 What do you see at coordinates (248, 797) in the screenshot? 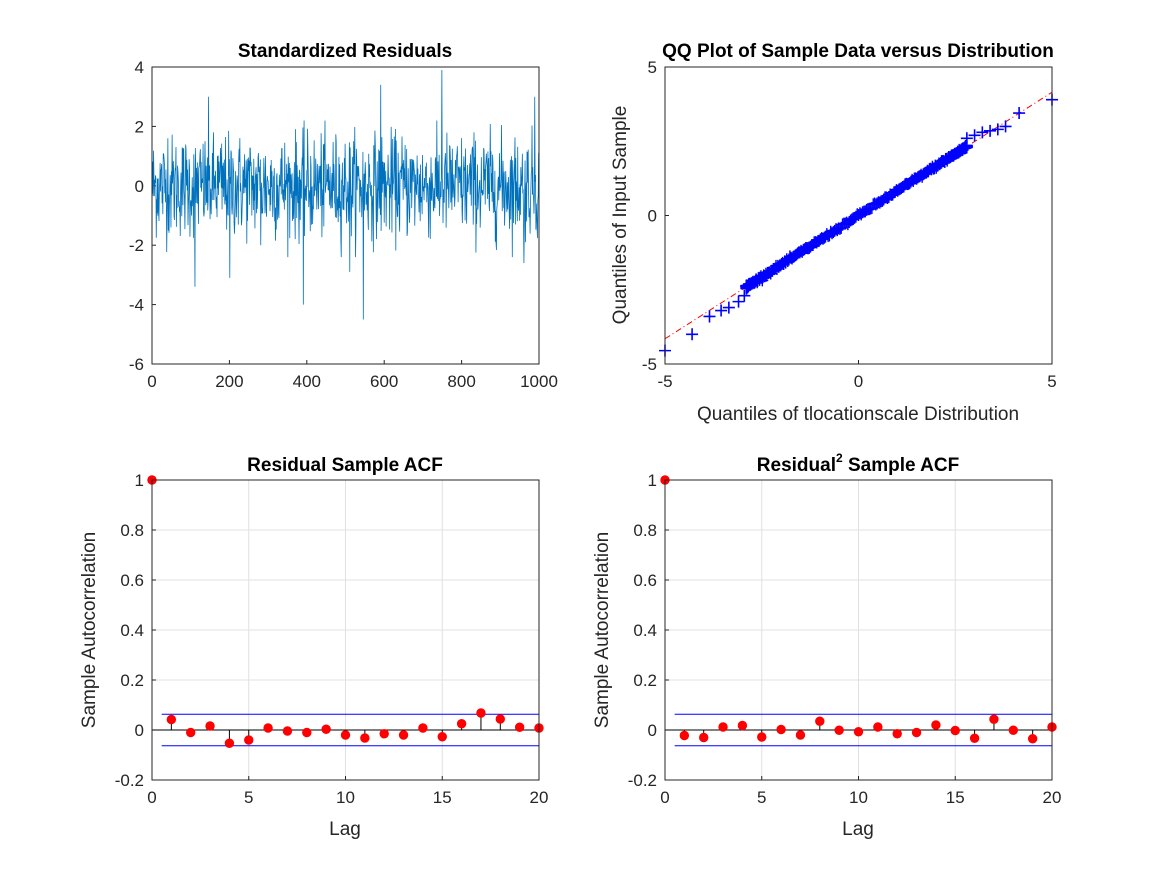
I see `acf-xtick-label: 5` at bounding box center [248, 797].